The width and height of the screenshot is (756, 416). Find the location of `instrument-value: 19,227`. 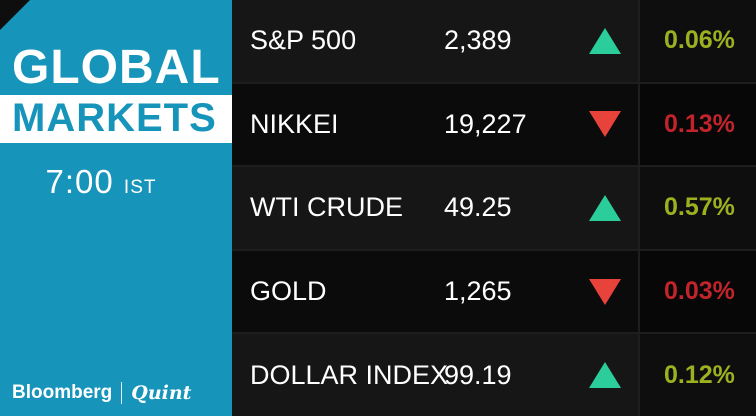

instrument-value: 19,227 is located at coordinates (485, 123).